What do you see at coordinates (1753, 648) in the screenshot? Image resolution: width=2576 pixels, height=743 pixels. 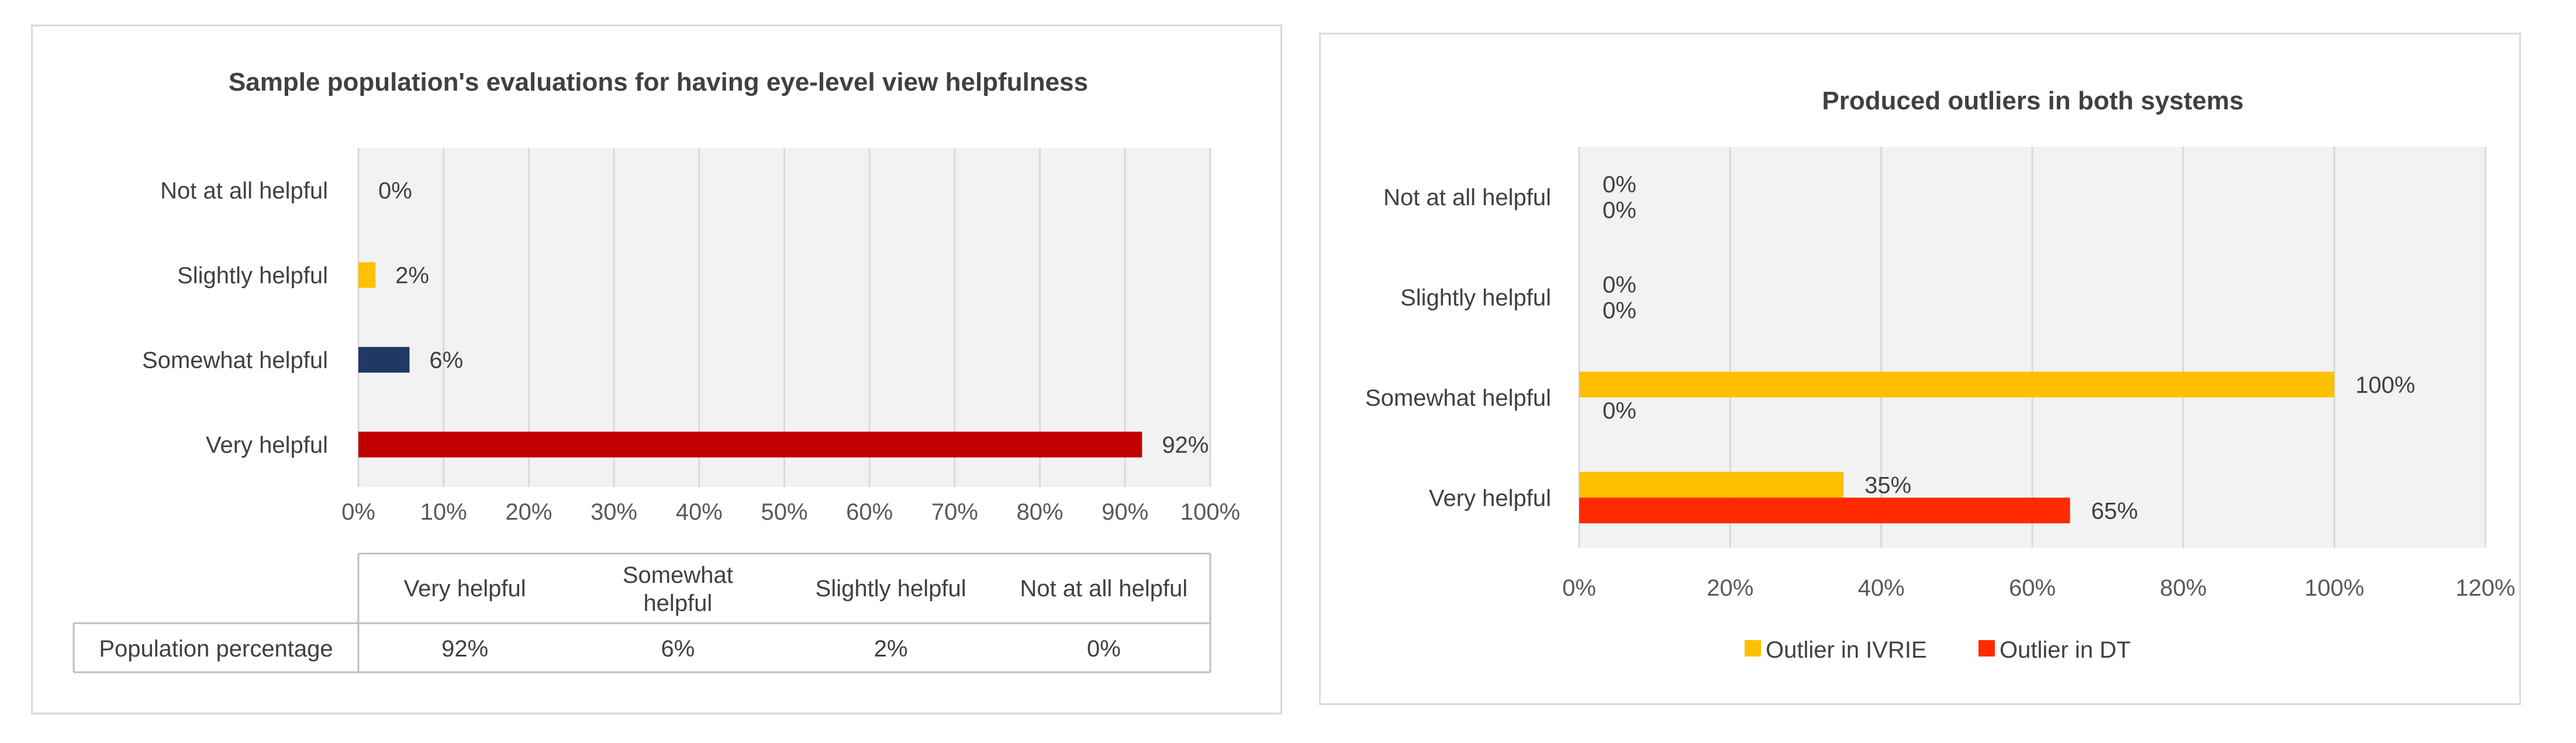 I see `legend-swatch-outlier-in-ivrie` at bounding box center [1753, 648].